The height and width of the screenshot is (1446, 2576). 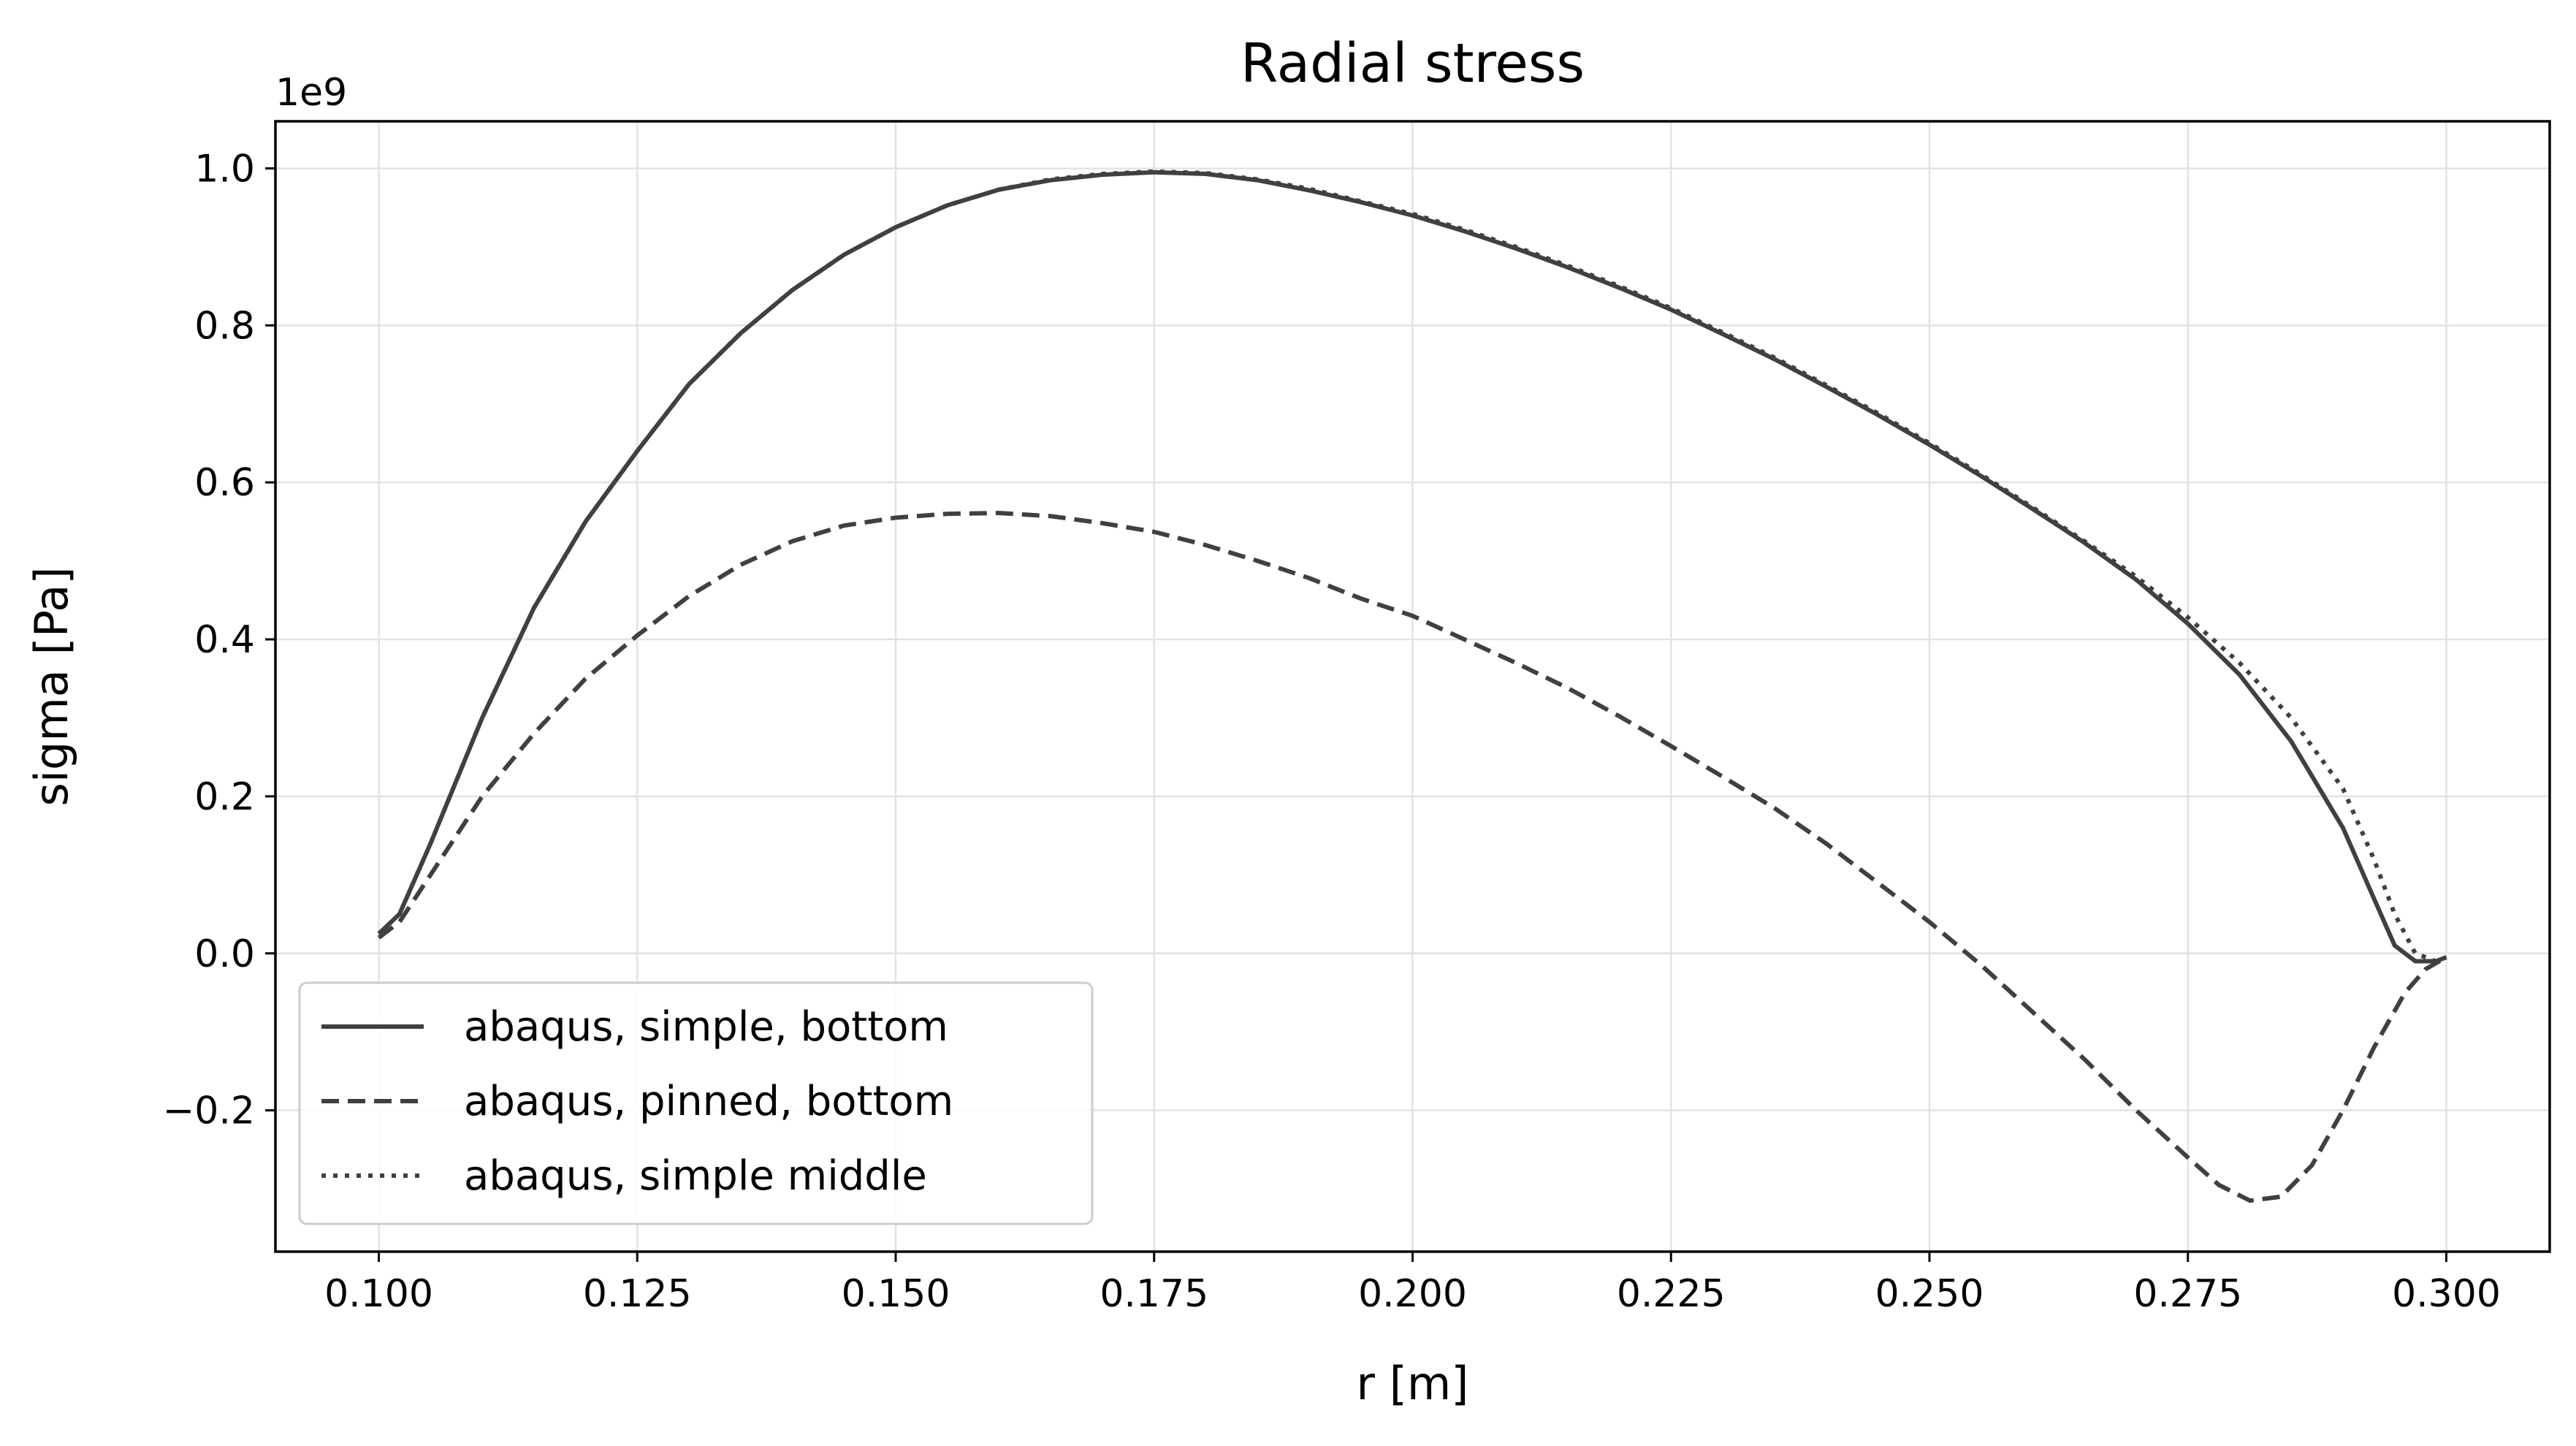 What do you see at coordinates (1672, 1294) in the screenshot?
I see `x-tick-label: 0.225` at bounding box center [1672, 1294].